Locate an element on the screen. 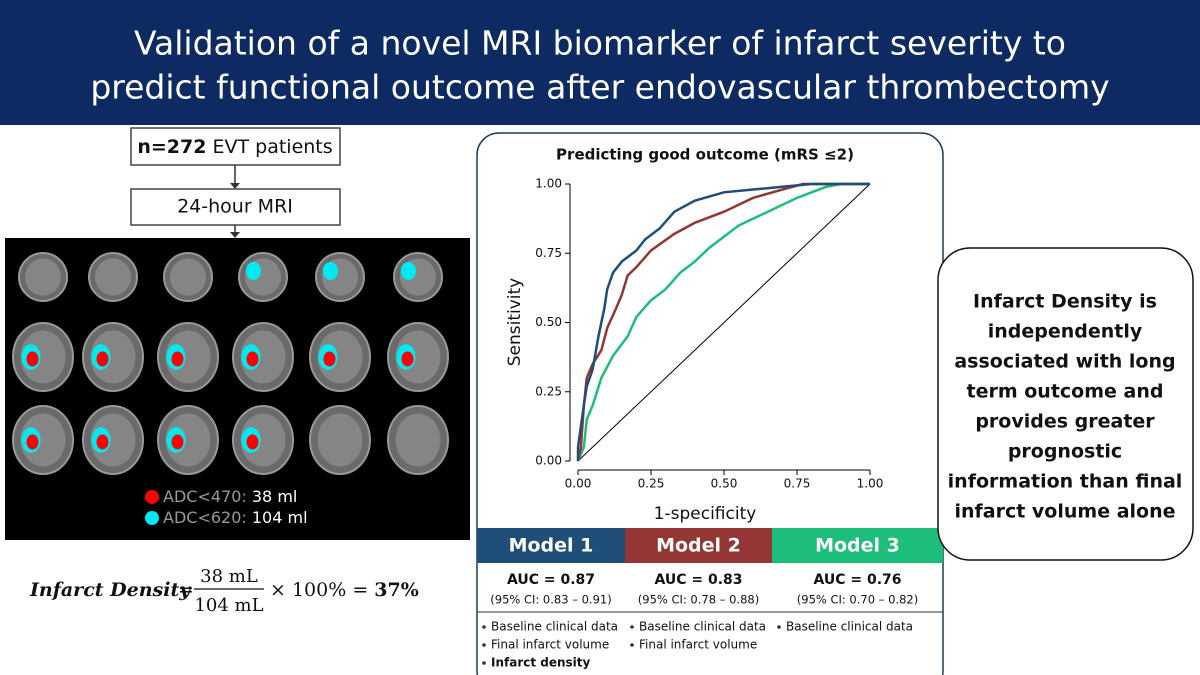  conclusion-line: independently is located at coordinates (1065, 332).